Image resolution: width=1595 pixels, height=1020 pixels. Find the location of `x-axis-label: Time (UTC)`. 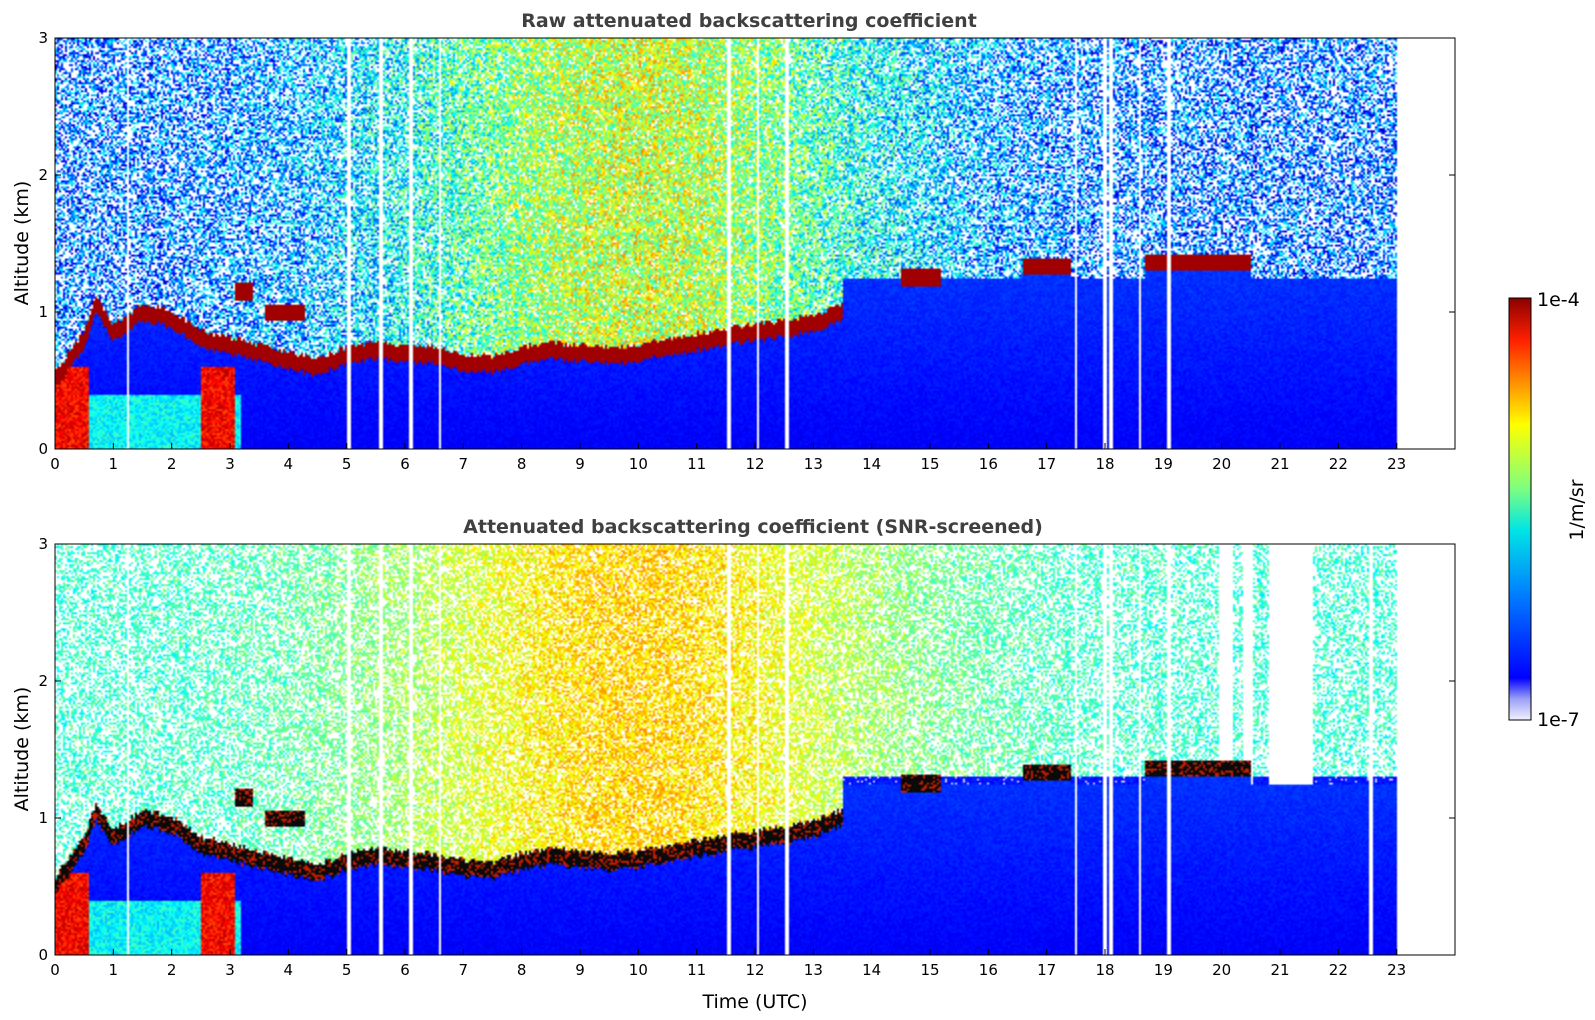

x-axis-label: Time (UTC) is located at coordinates (754, 1002).